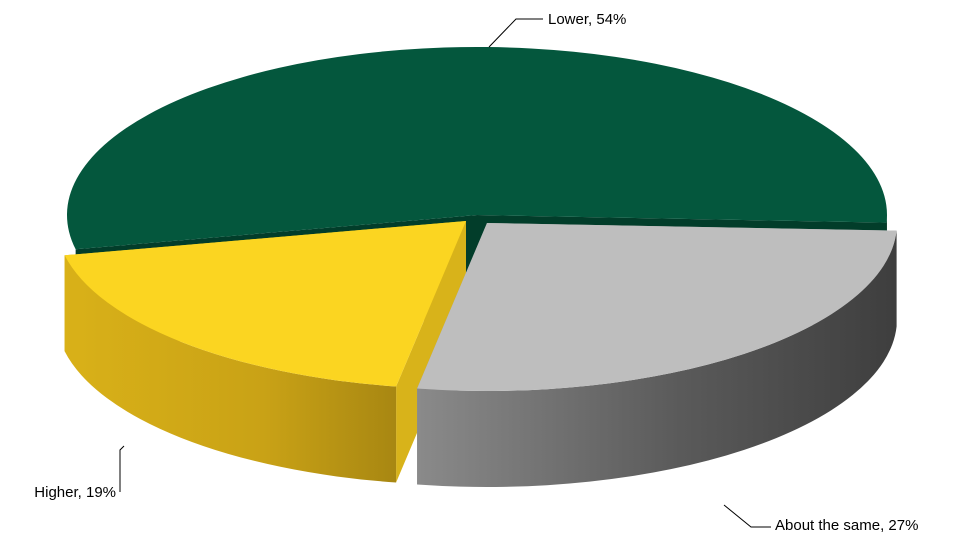  What do you see at coordinates (747, 516) in the screenshot?
I see `leader-line-about-the-same` at bounding box center [747, 516].